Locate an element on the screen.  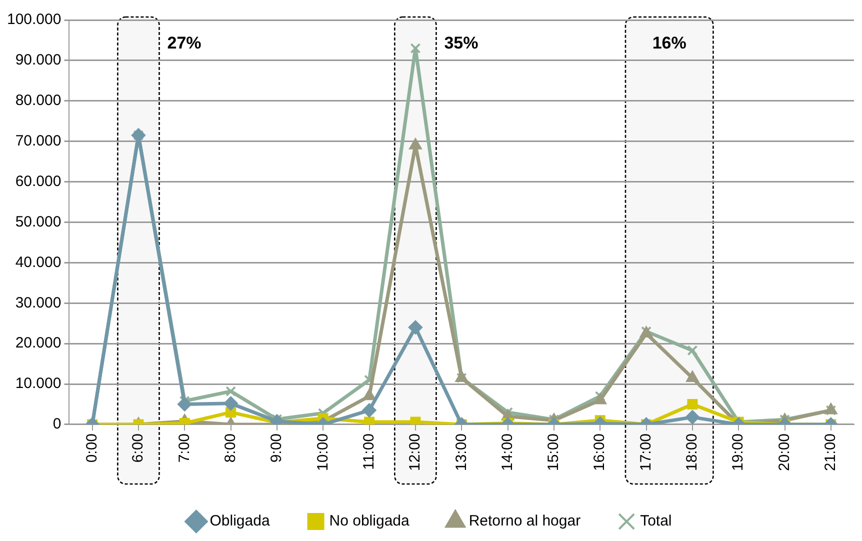
x-tick-label: 14:00 is located at coordinates (507, 452).